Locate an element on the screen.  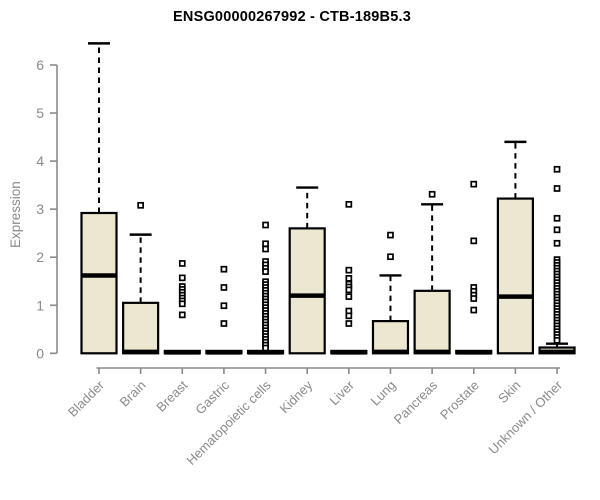
y-tick-label: 4 is located at coordinates (40, 161).